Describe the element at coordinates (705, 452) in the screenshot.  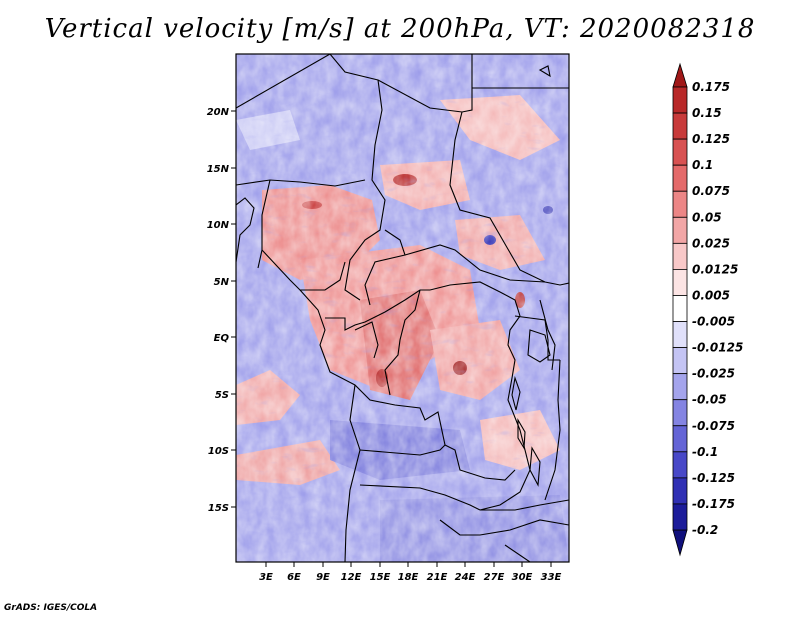
I see `colorbar-label: -0.1` at that location.